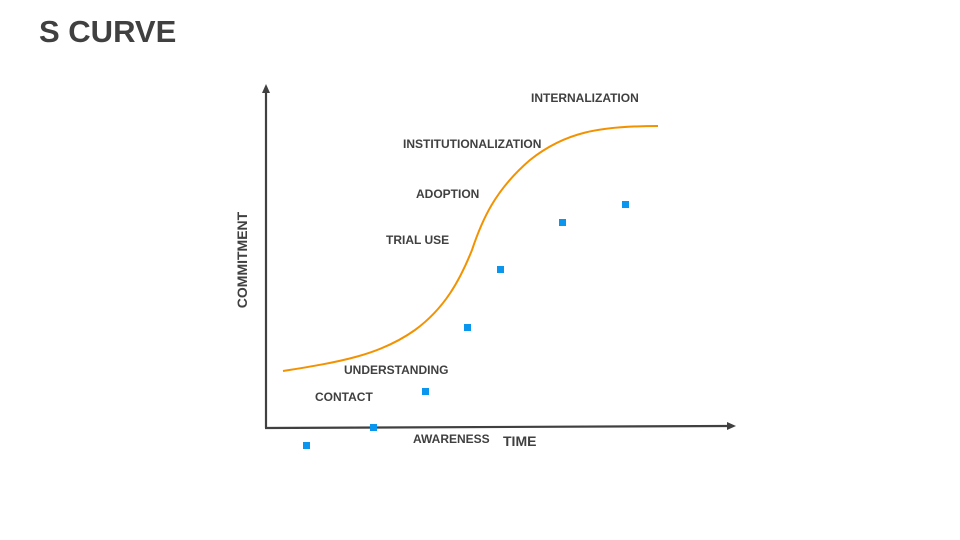 This screenshot has width=960, height=540. Describe the element at coordinates (108, 31) in the screenshot. I see `page-title: S CURVE` at that location.